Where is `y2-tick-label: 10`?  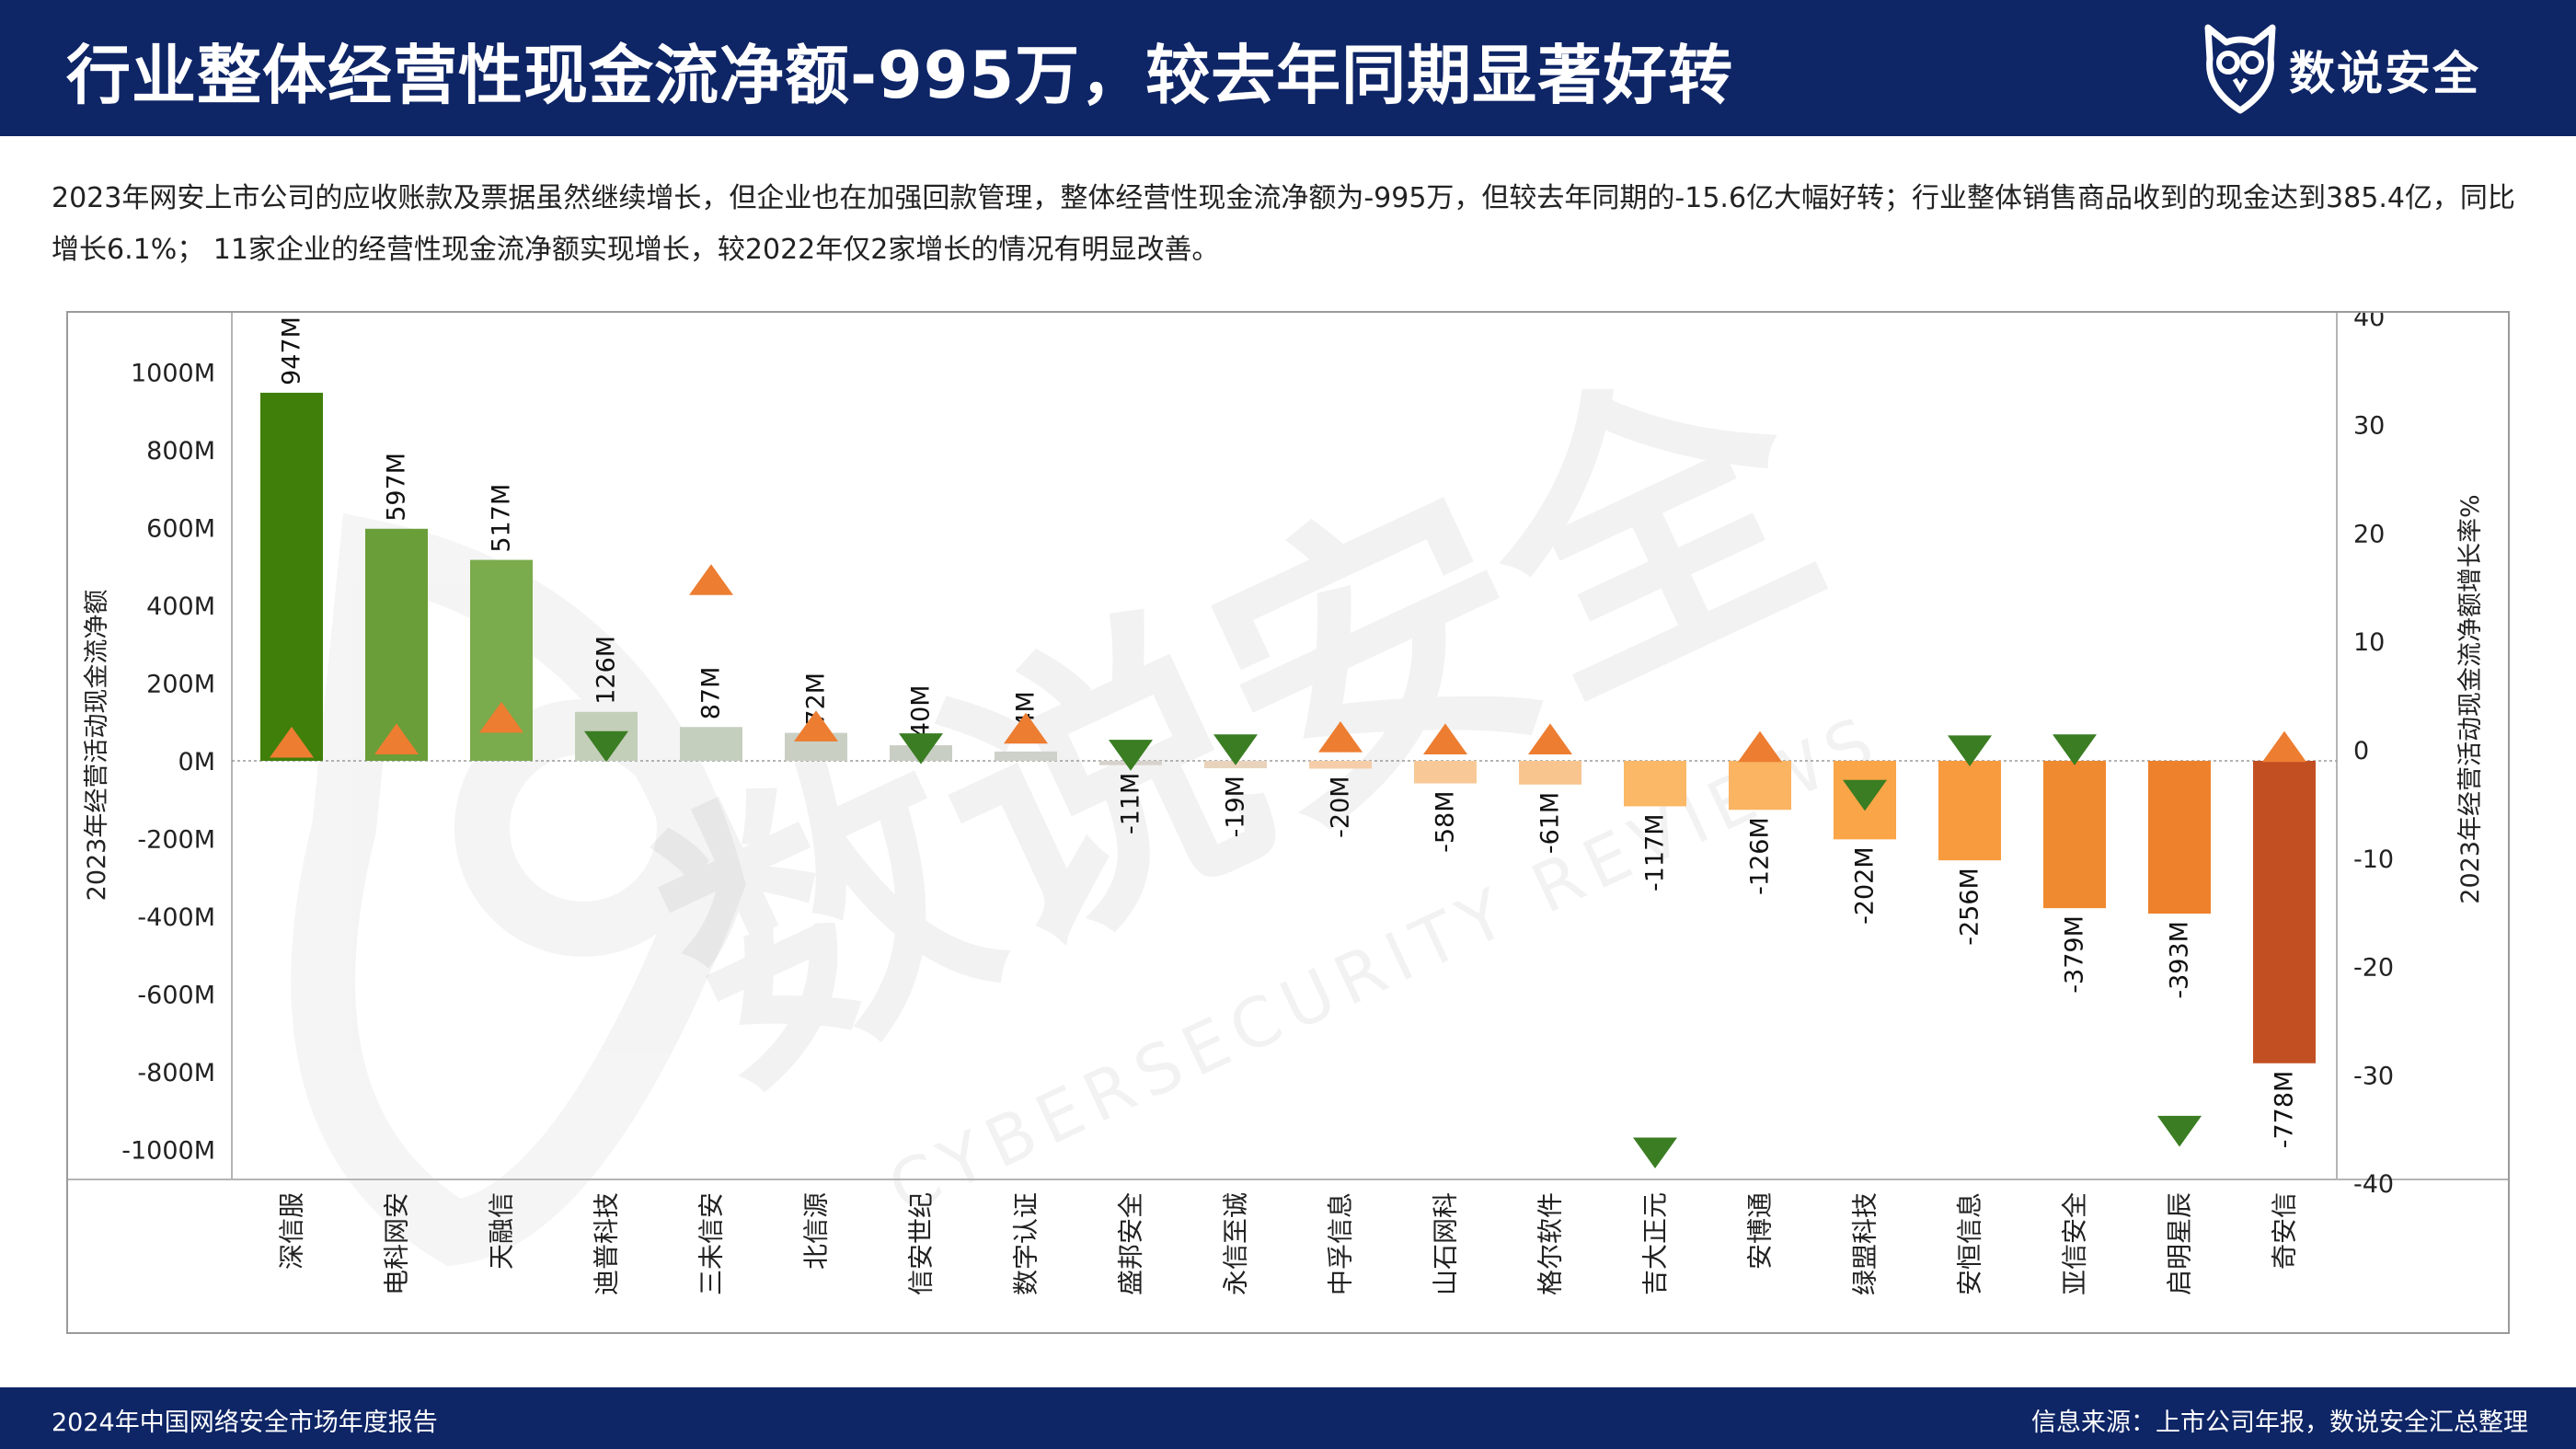
y2-tick-label: 10 is located at coordinates (2369, 642).